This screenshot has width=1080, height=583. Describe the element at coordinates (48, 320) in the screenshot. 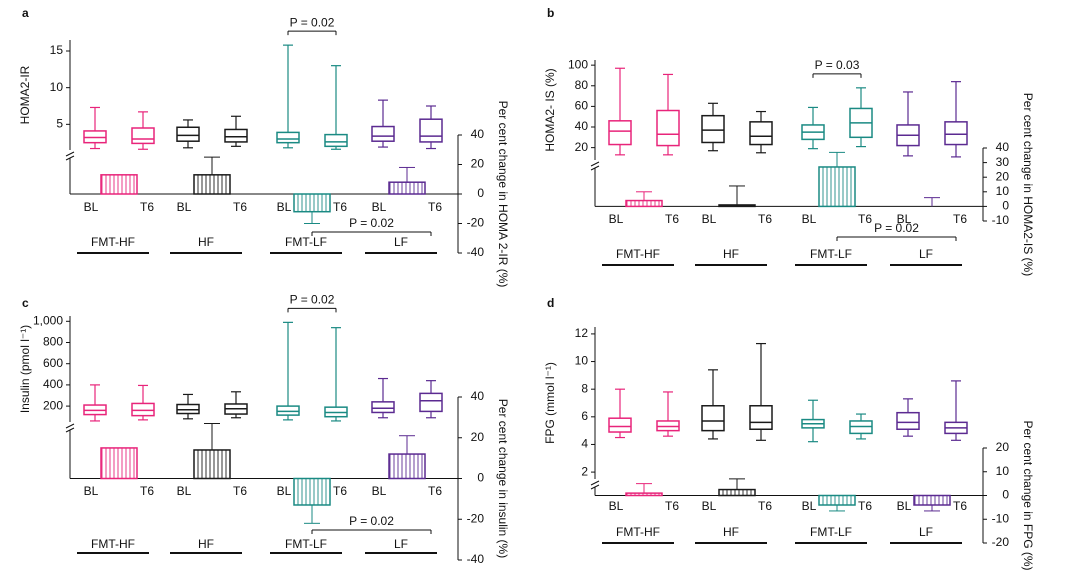

I see `y-tick-label: 1,000` at that location.